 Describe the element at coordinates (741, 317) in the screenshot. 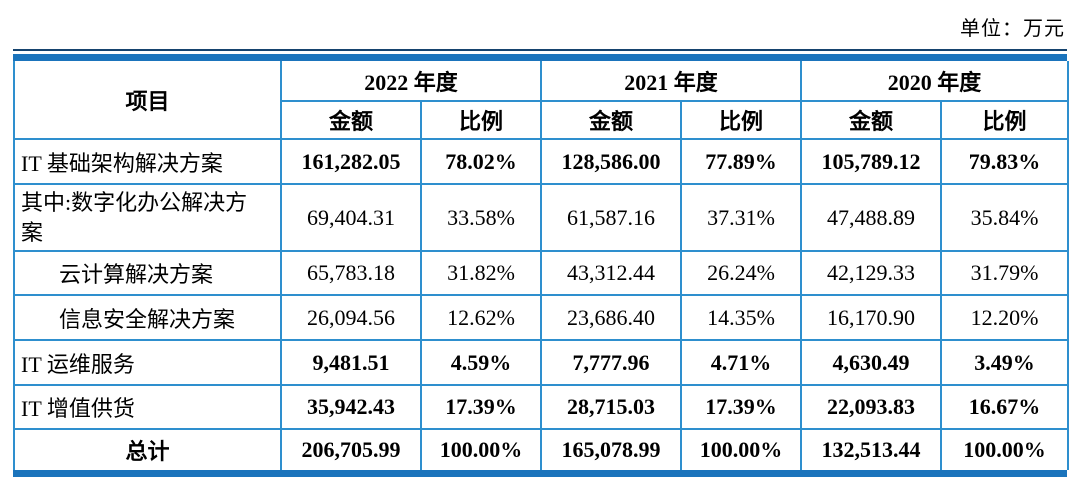

I see `table-cell: 14.35%` at that location.